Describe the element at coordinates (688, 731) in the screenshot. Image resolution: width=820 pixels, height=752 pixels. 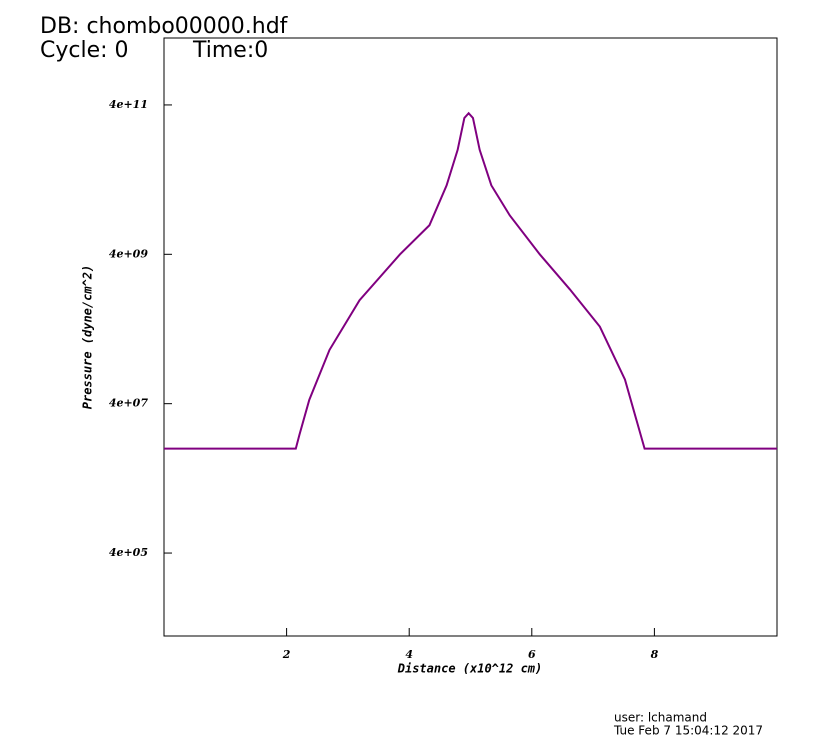
I see `date-label: Tue Feb 7 15:04:12 2017` at that location.